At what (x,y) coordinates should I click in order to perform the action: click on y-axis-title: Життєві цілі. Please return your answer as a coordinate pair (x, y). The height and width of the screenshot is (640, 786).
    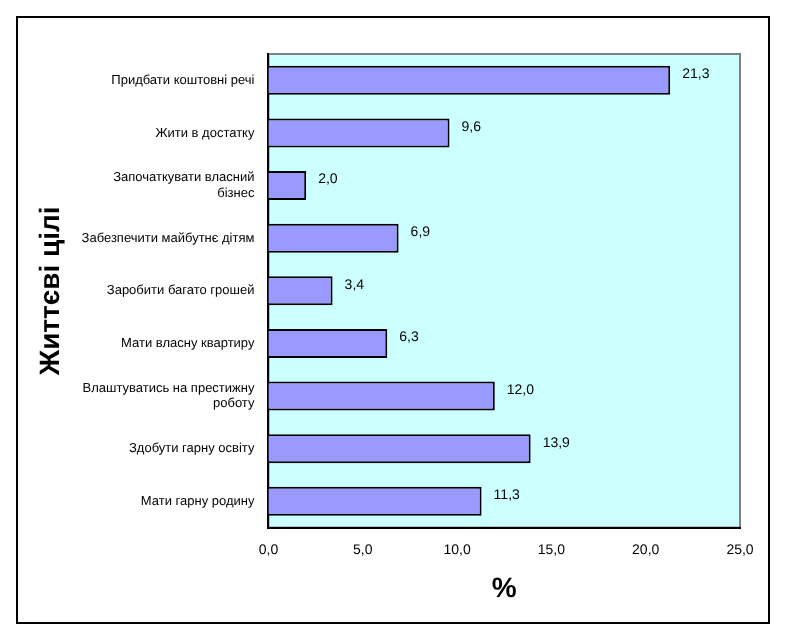
    Looking at the image, I should click on (48, 292).